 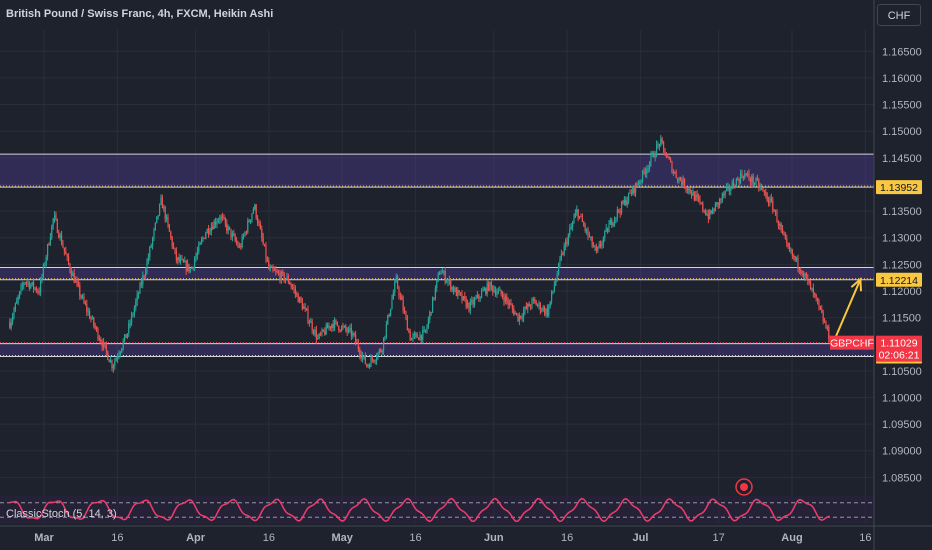 I want to click on currency-button: CHF, so click(x=899, y=15).